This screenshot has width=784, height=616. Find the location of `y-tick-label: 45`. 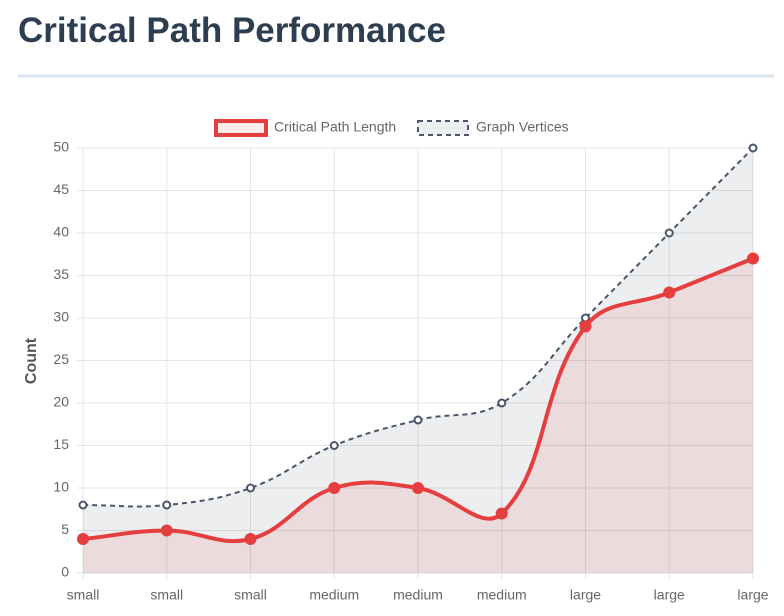

y-tick-label: 45 is located at coordinates (61, 189).